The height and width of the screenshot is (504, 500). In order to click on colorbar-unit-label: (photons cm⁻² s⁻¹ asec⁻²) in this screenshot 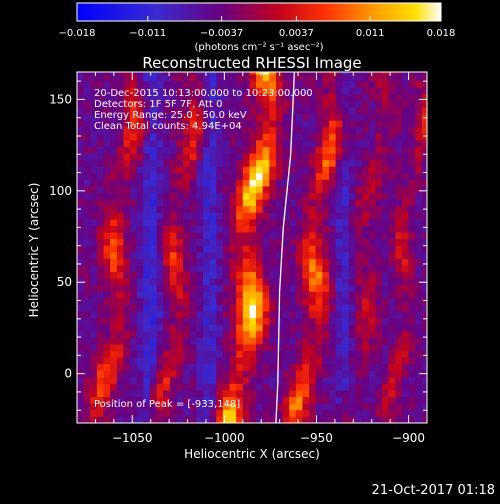, I will do `click(258, 47)`.